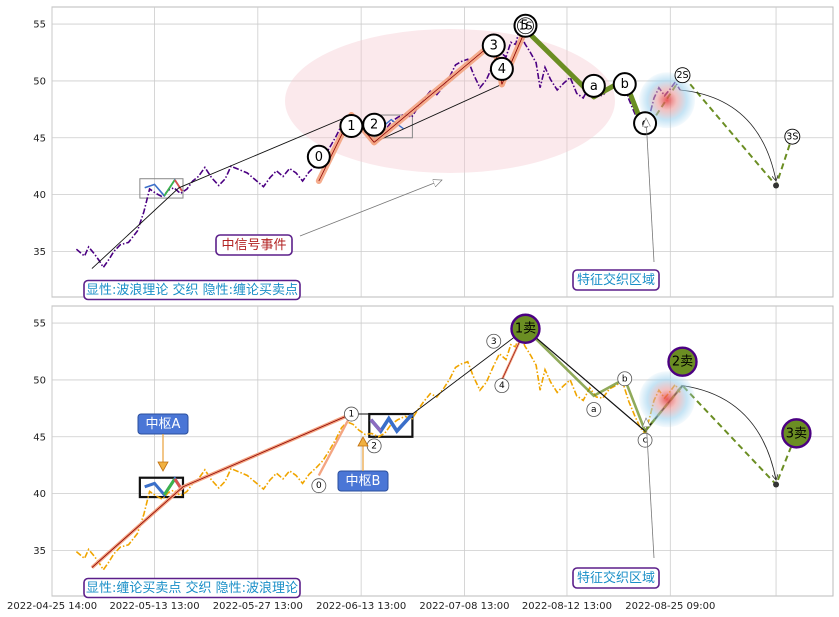  What do you see at coordinates (363, 441) in the screenshot?
I see `zhongshu-b-pointer-head` at bounding box center [363, 441].